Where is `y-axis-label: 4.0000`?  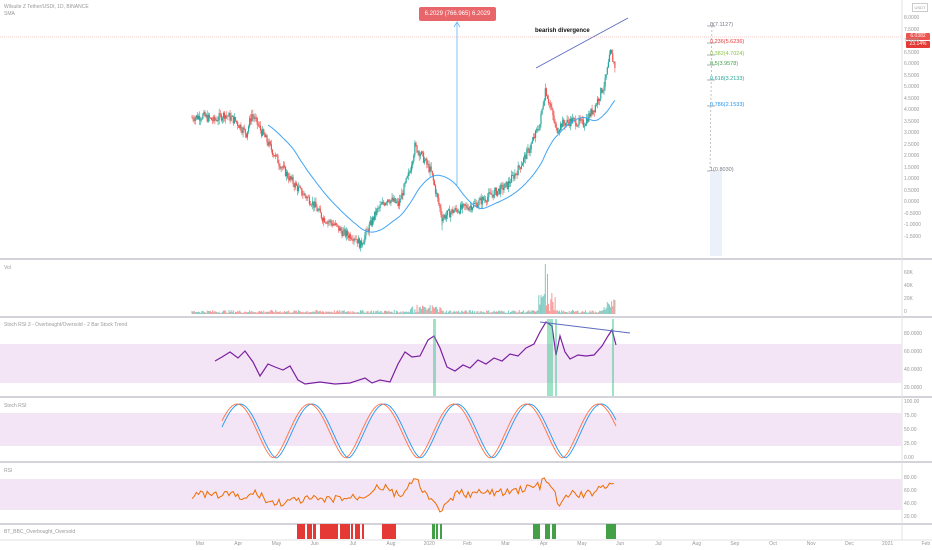 y-axis-label: 4.0000 is located at coordinates (912, 110).